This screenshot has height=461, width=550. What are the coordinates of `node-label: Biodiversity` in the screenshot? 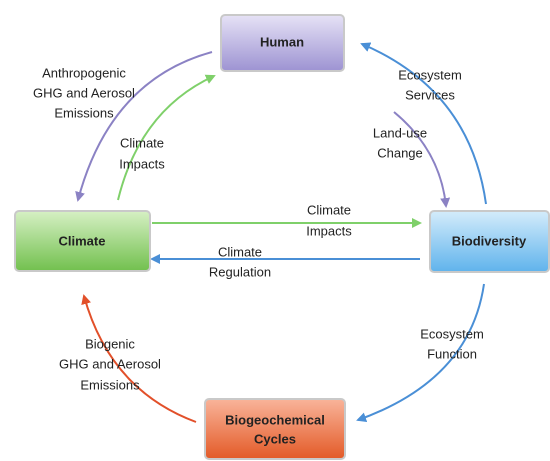 It's located at (489, 240).